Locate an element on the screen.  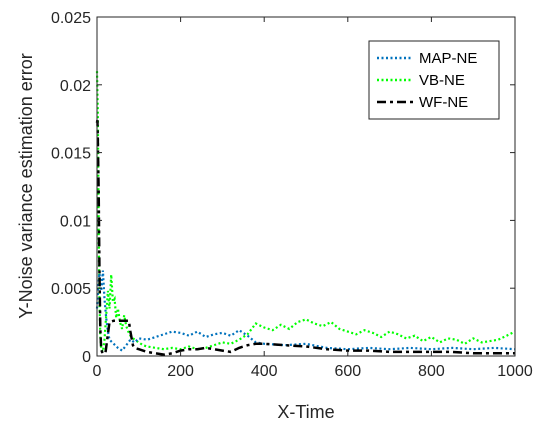
legend-label-vb-ne: VB-NE is located at coordinates (442, 80).